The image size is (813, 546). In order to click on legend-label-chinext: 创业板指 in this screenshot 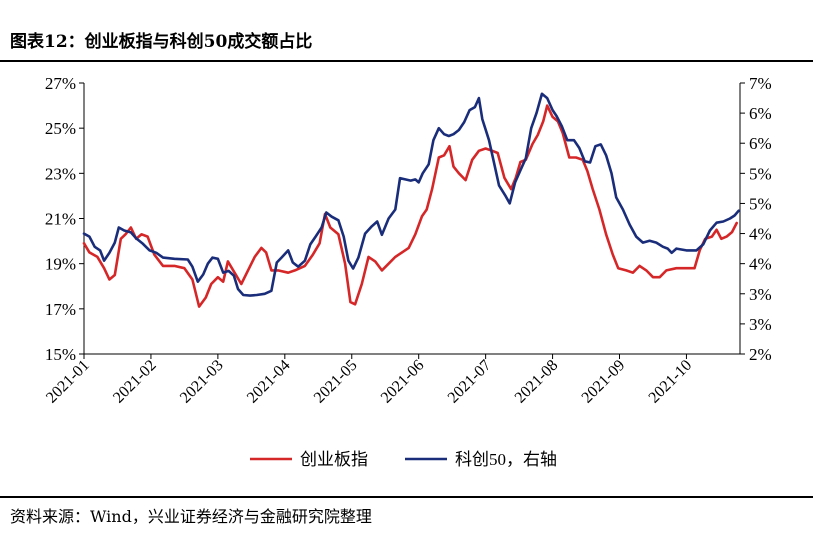, I will do `click(334, 459)`.